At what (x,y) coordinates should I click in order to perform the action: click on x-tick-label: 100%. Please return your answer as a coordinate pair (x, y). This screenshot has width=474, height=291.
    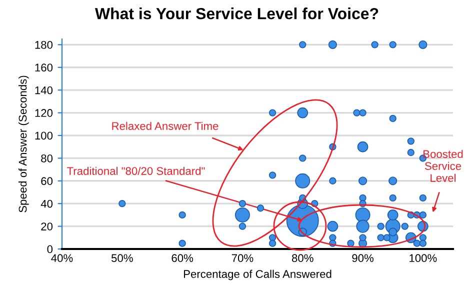
    Looking at the image, I should click on (423, 258).